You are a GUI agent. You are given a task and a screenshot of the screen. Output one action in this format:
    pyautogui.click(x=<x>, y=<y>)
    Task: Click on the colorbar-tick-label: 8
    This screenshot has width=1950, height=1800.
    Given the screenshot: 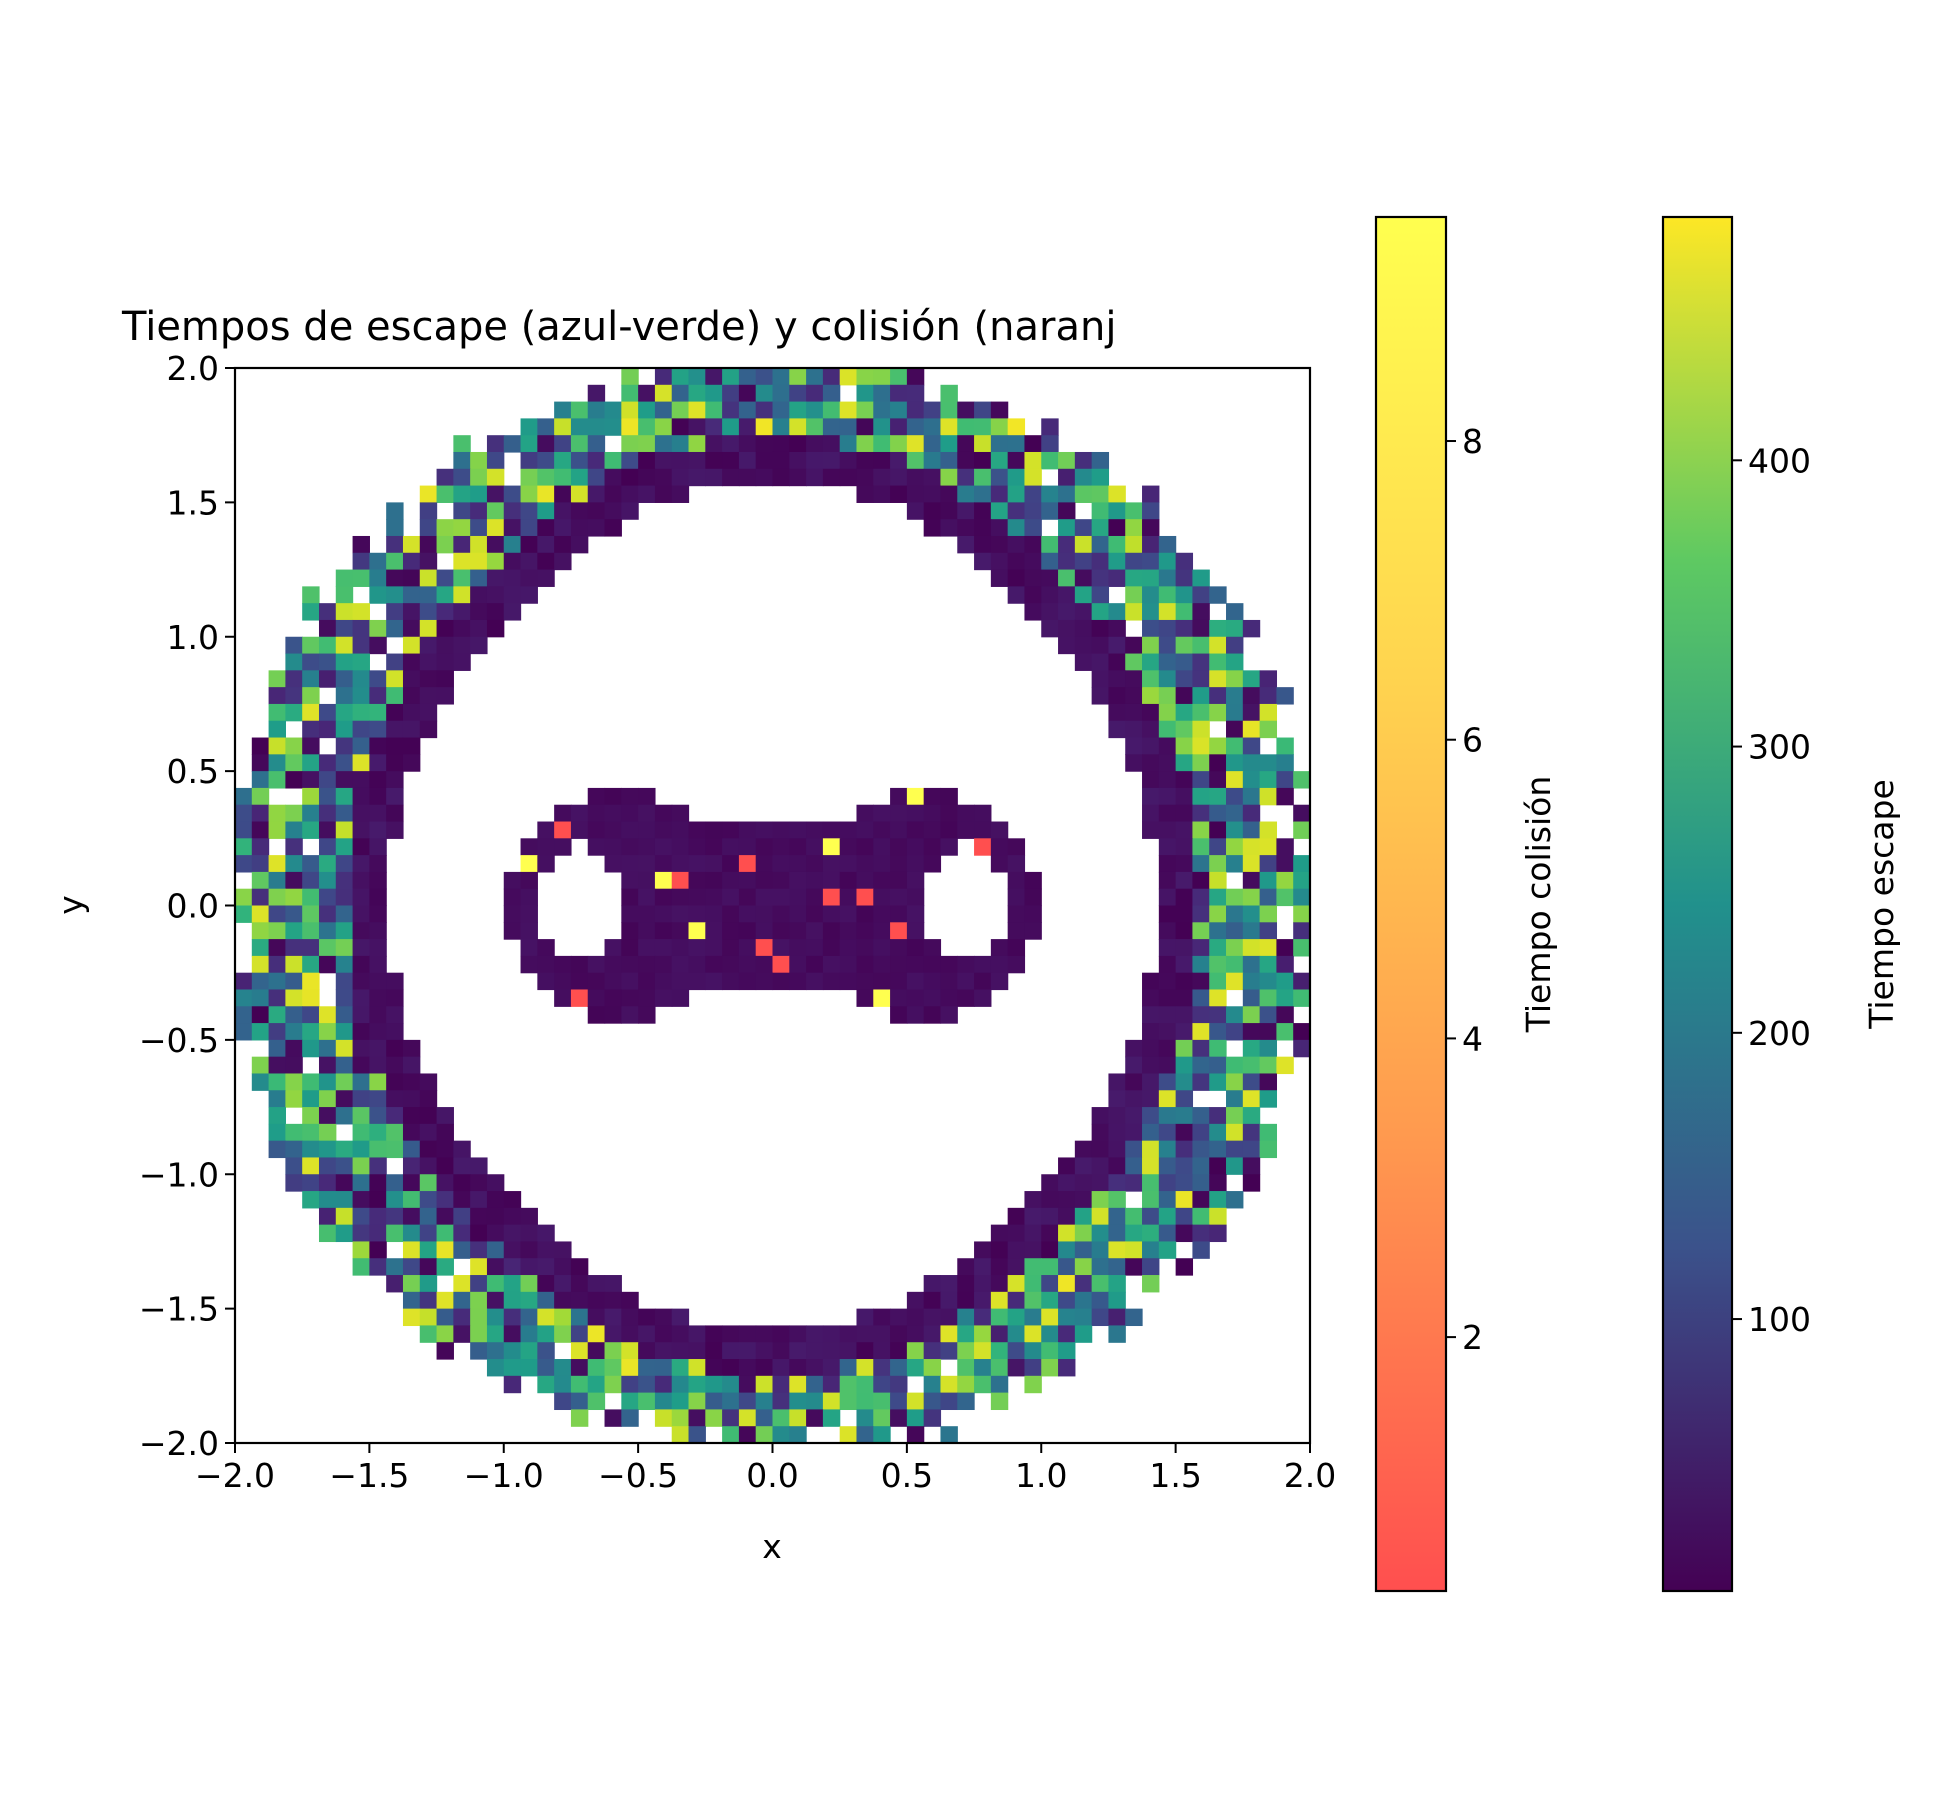 What is the action you would take?
    pyautogui.click(x=1472, y=441)
    